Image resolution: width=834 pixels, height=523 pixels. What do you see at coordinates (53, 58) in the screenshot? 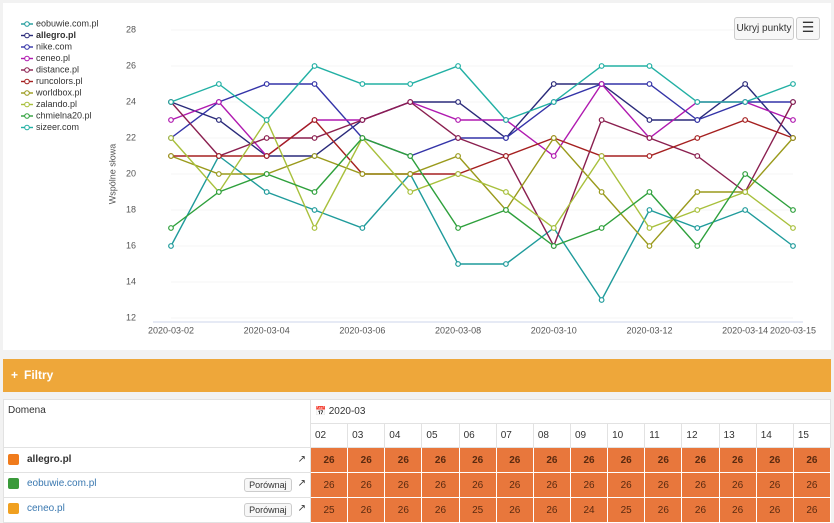
I see `legend-label: ceneo.pl` at bounding box center [53, 58].